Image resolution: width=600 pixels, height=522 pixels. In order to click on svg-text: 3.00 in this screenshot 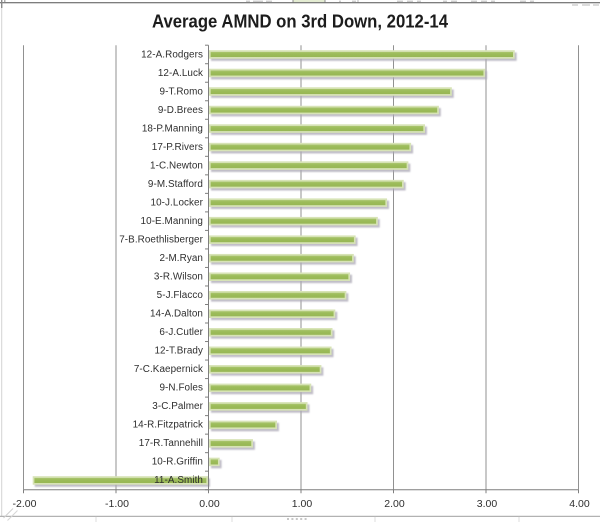, I will do `click(487, 504)`.